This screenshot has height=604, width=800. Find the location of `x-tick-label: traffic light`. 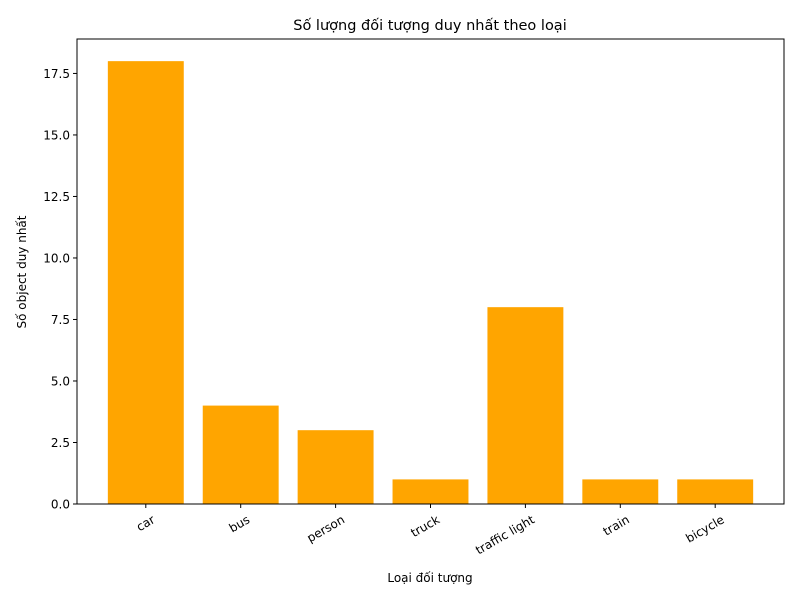

x-tick-label: traffic light is located at coordinates (505, 534).